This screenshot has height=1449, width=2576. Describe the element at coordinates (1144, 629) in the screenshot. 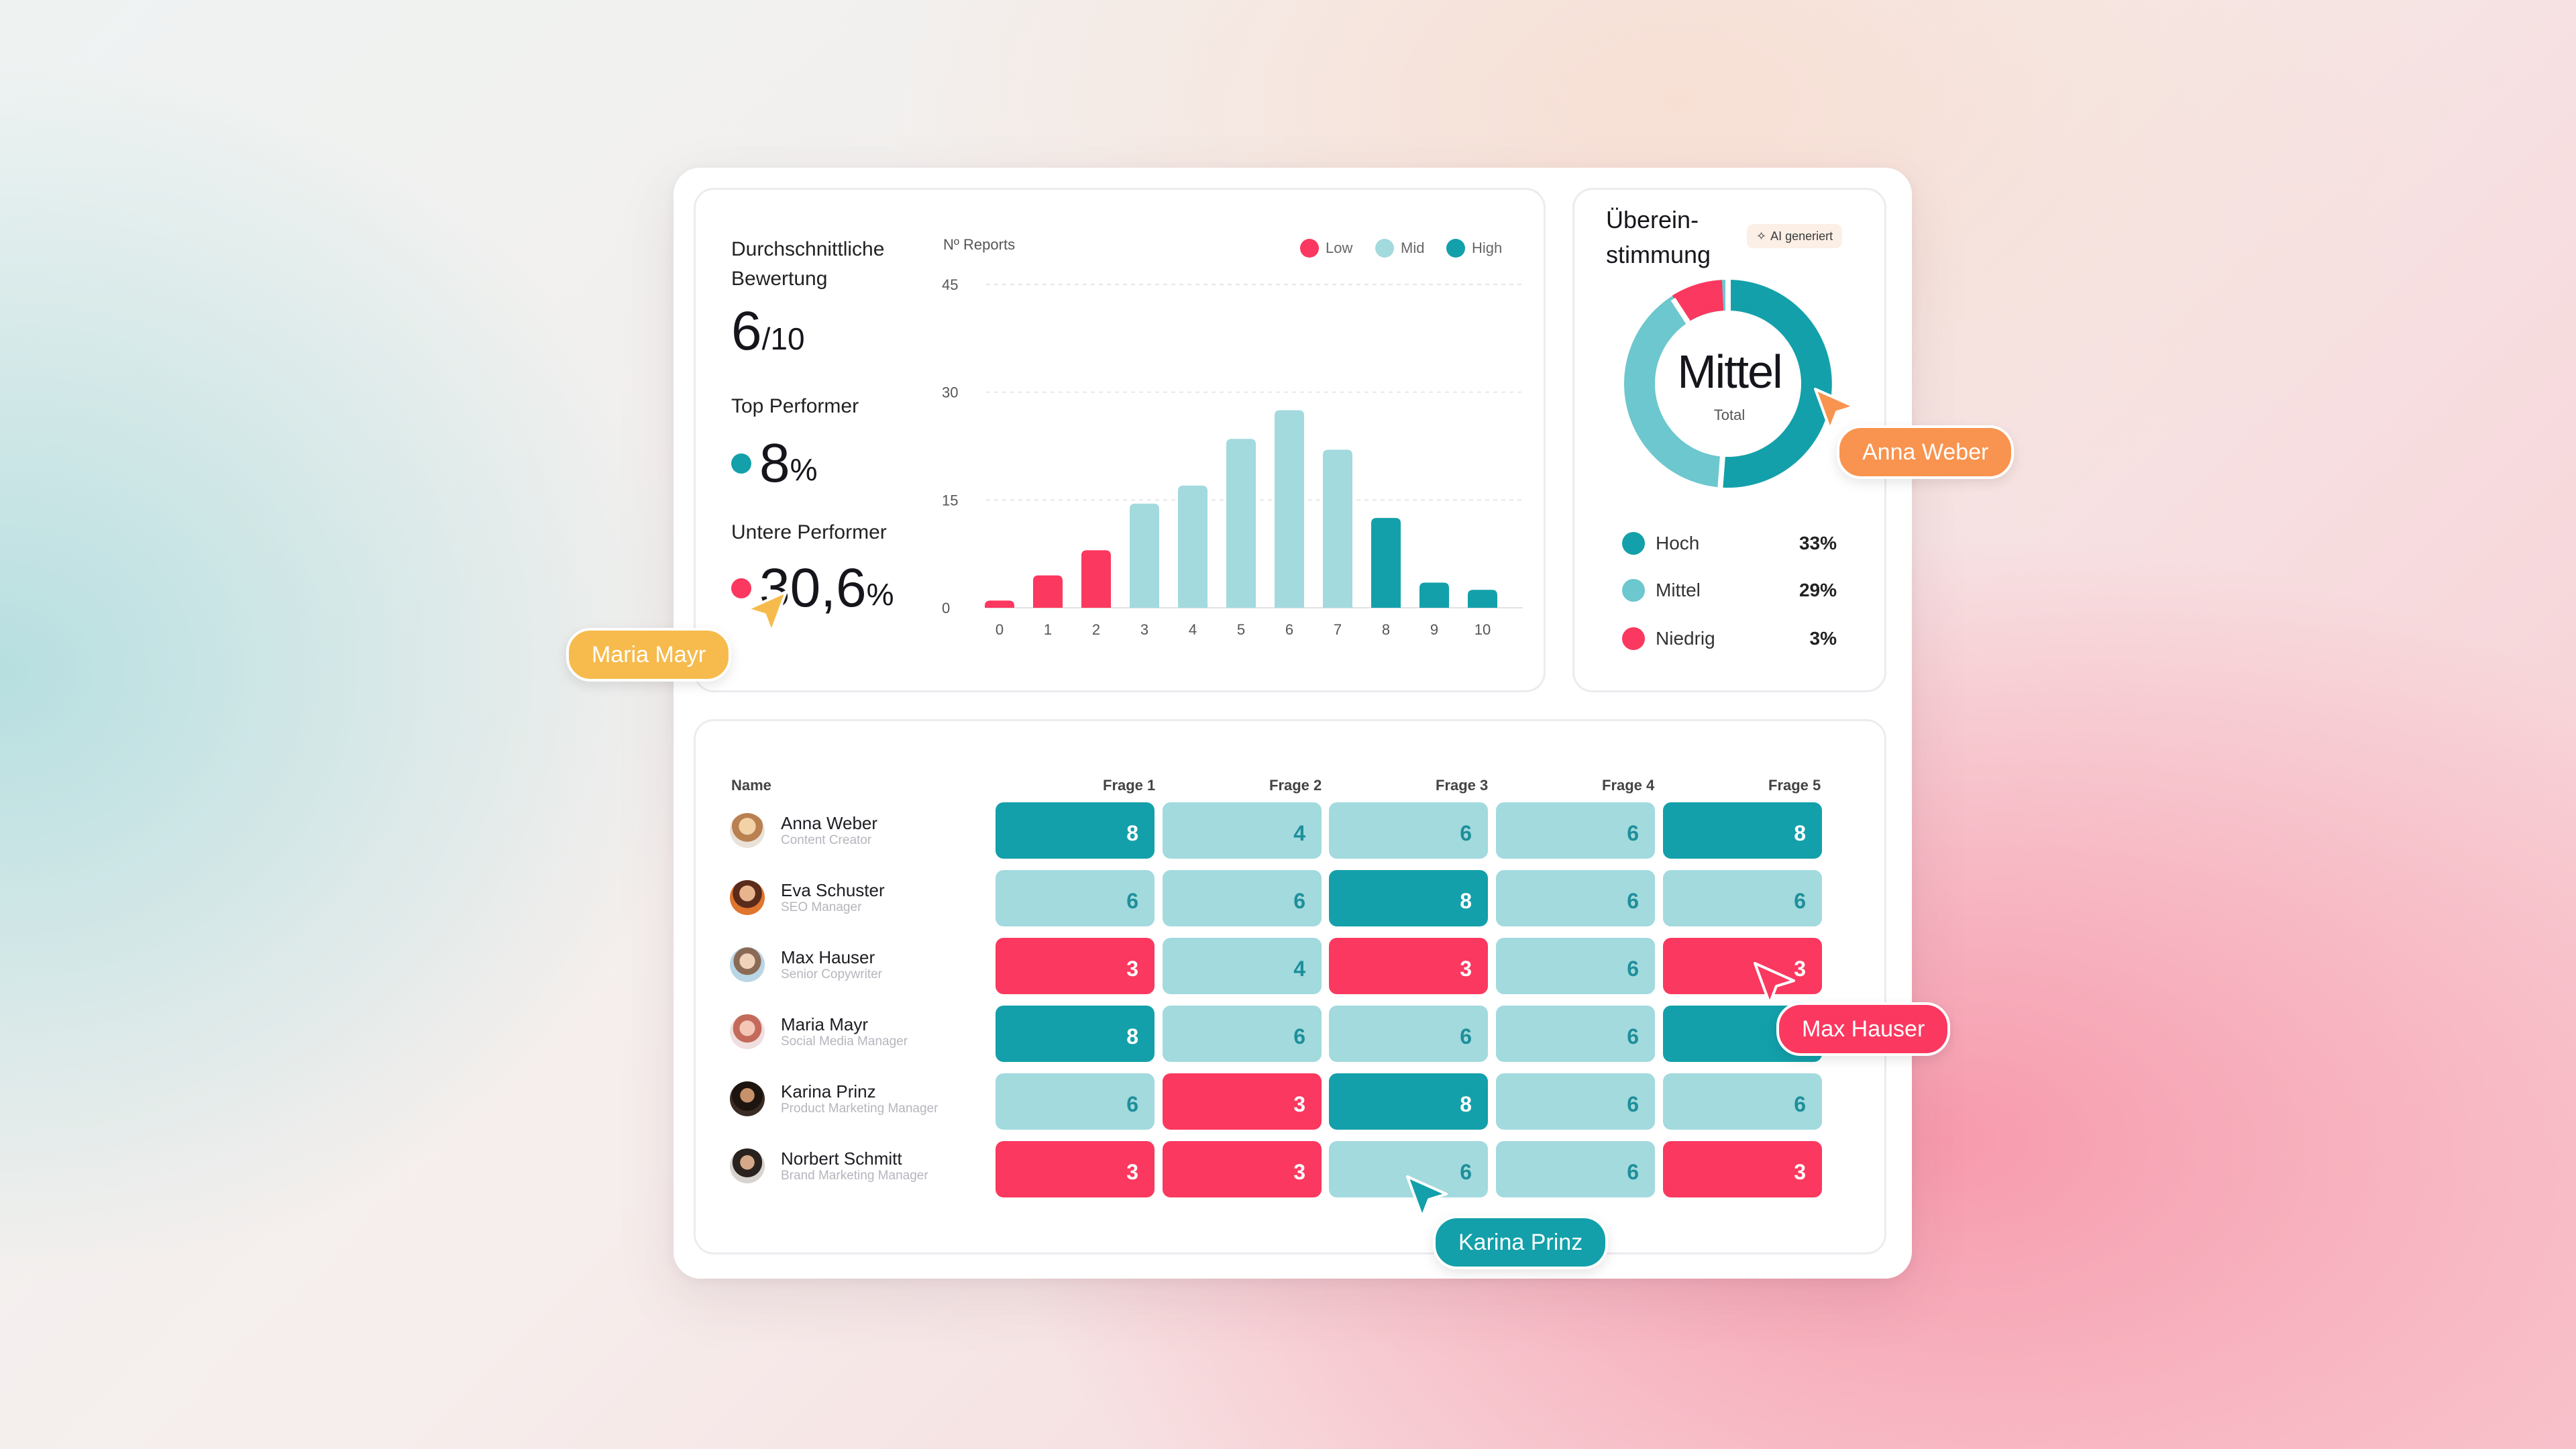

I see `x-tick-label: 3` at that location.